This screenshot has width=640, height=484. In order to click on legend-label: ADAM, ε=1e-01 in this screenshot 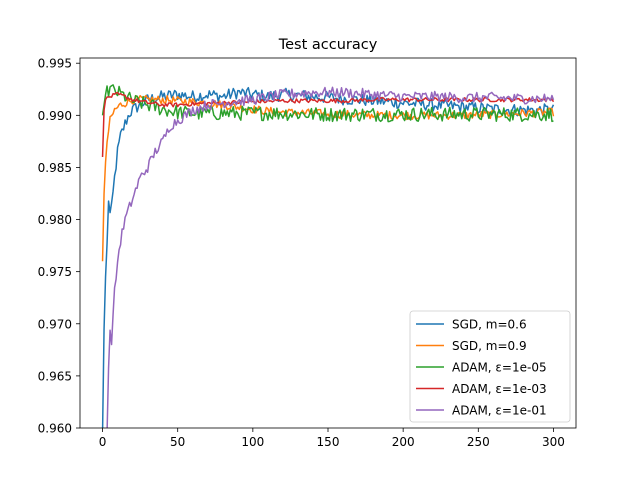, I will do `click(499, 411)`.